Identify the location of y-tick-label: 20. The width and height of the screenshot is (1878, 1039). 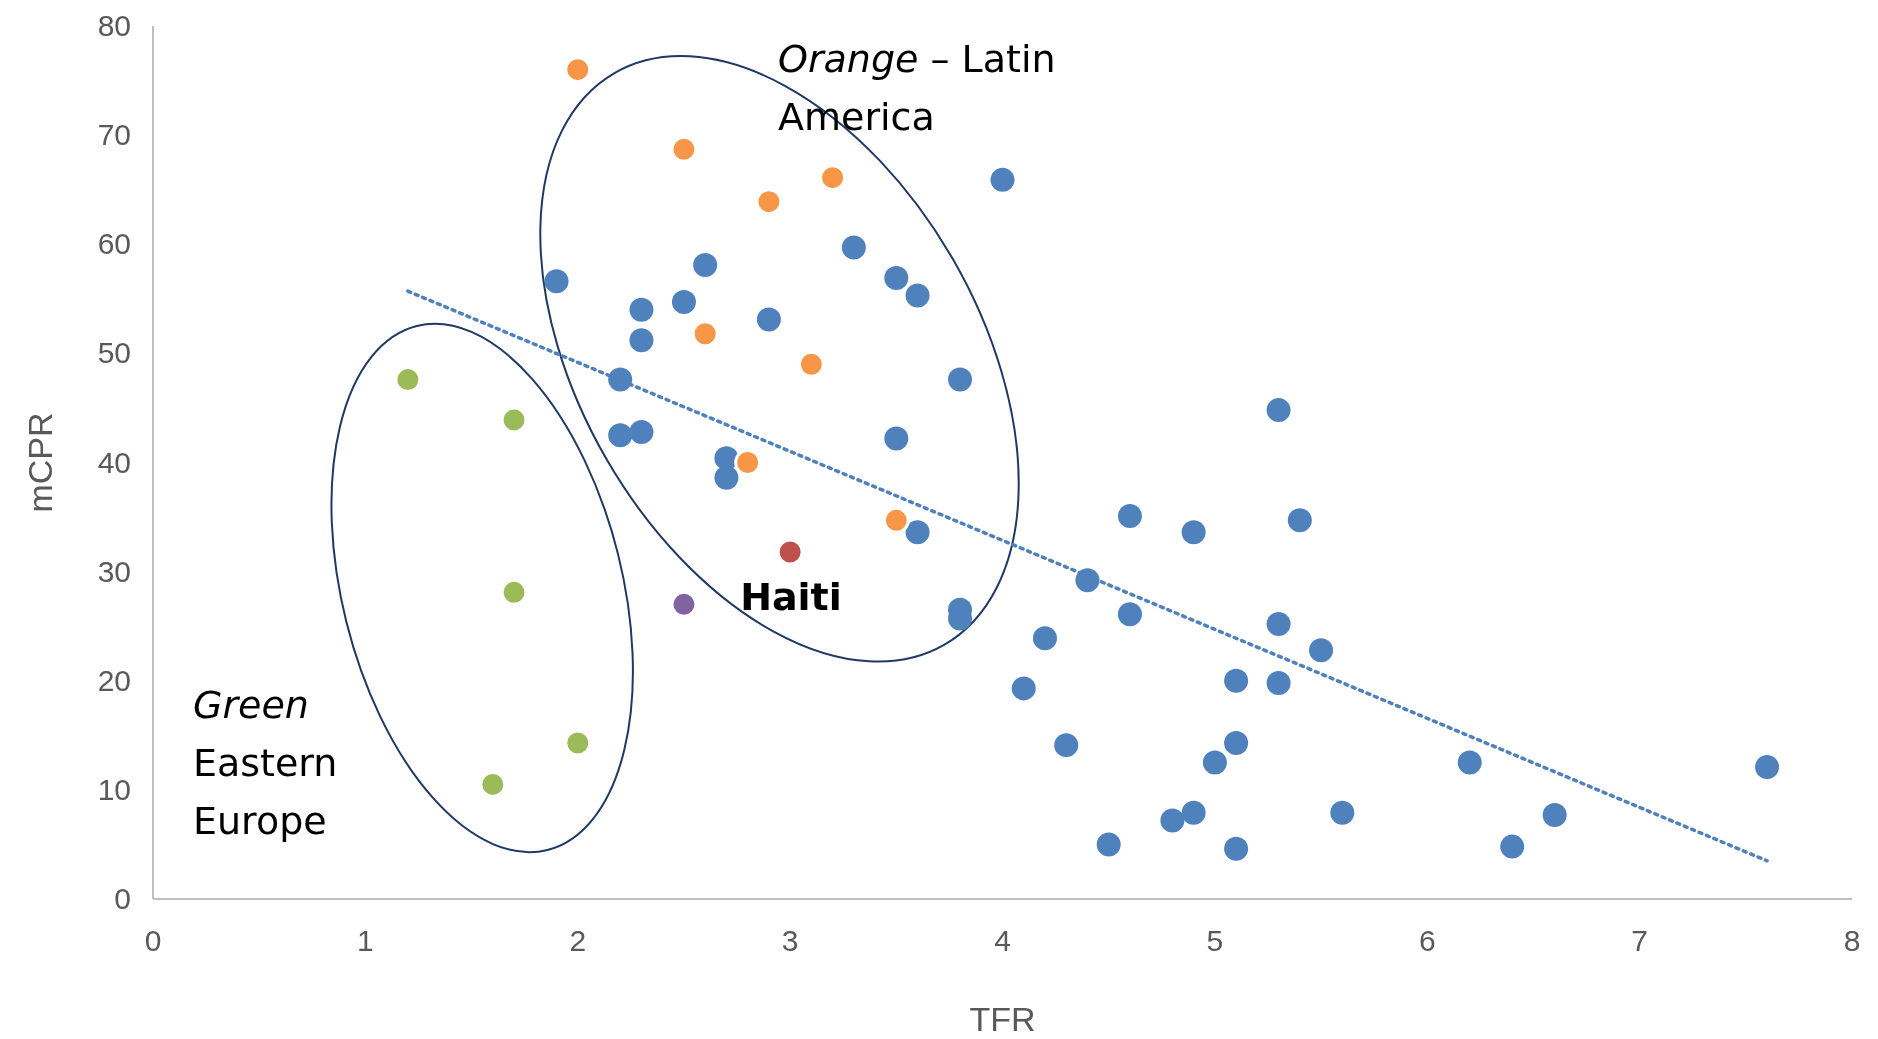
(114, 680).